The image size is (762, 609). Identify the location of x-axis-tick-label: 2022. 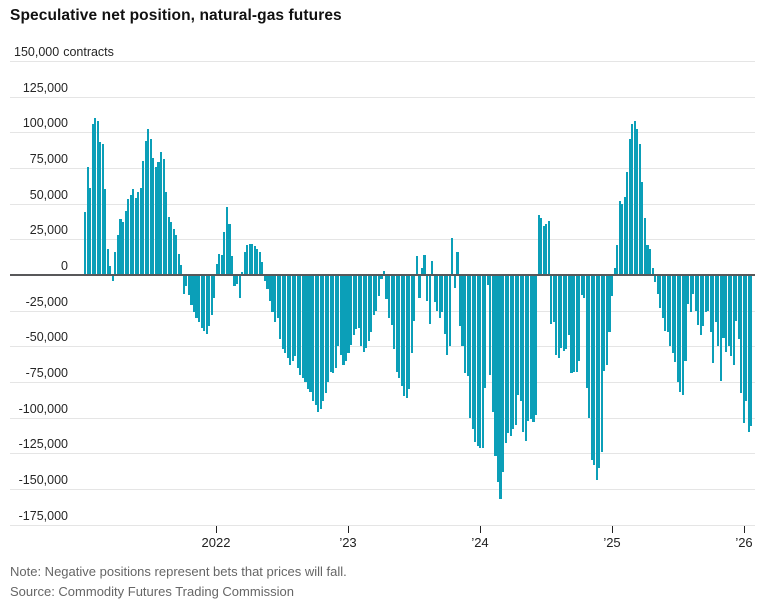
(216, 542).